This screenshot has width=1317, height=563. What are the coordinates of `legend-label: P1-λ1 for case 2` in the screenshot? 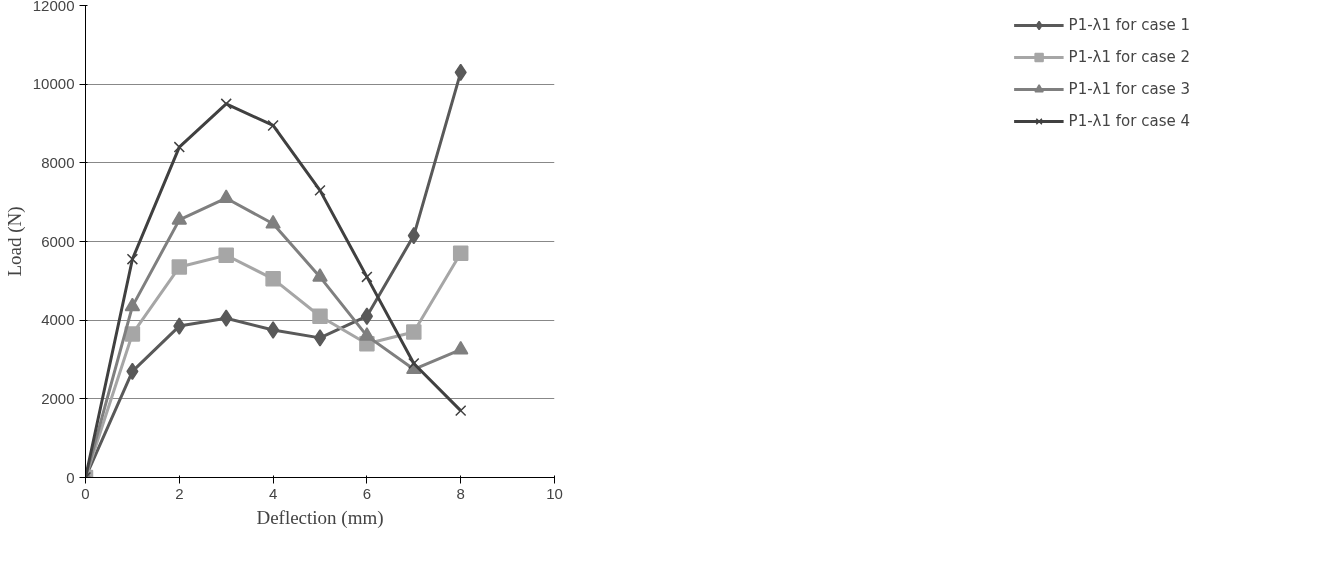 It's located at (1129, 57).